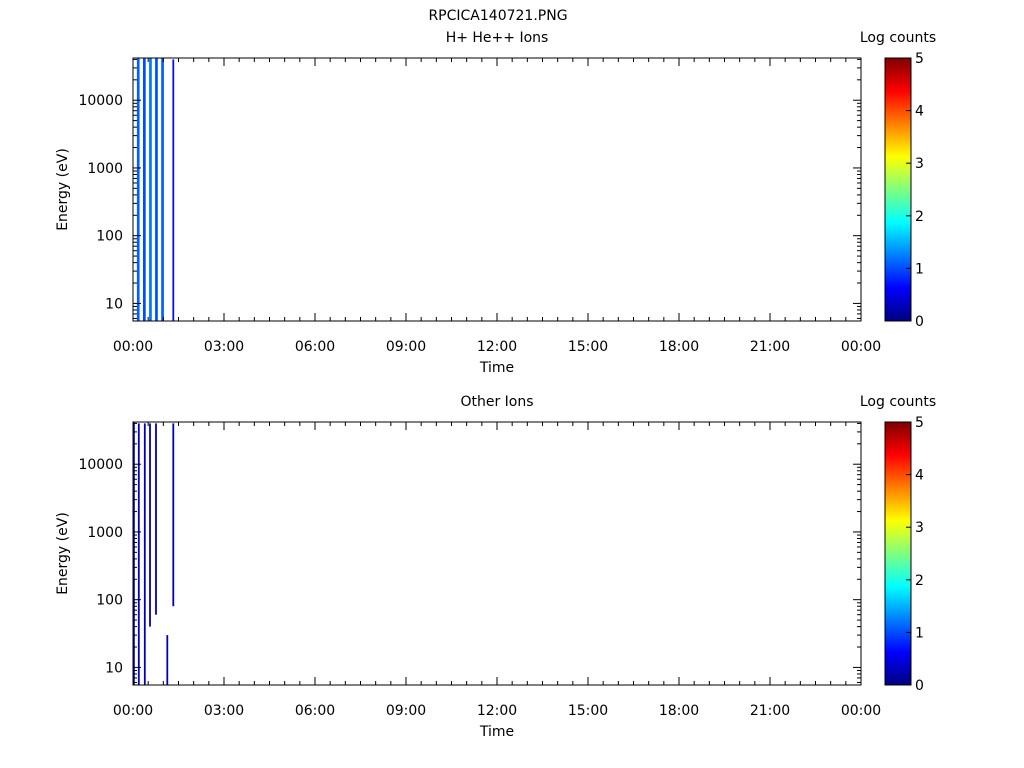 The width and height of the screenshot is (1024, 768). I want to click on figure-title: RPCICA140721.PNG, so click(497, 16).